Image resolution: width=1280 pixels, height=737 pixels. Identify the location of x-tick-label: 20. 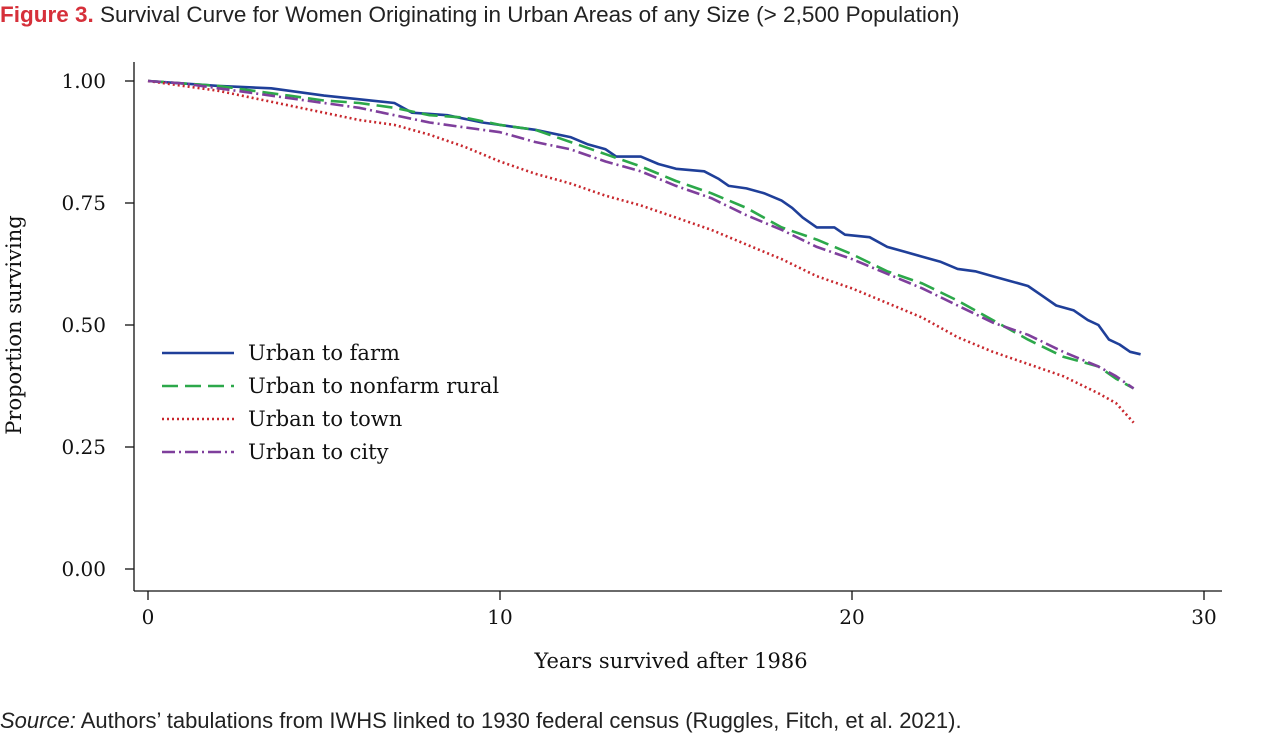
(851, 617).